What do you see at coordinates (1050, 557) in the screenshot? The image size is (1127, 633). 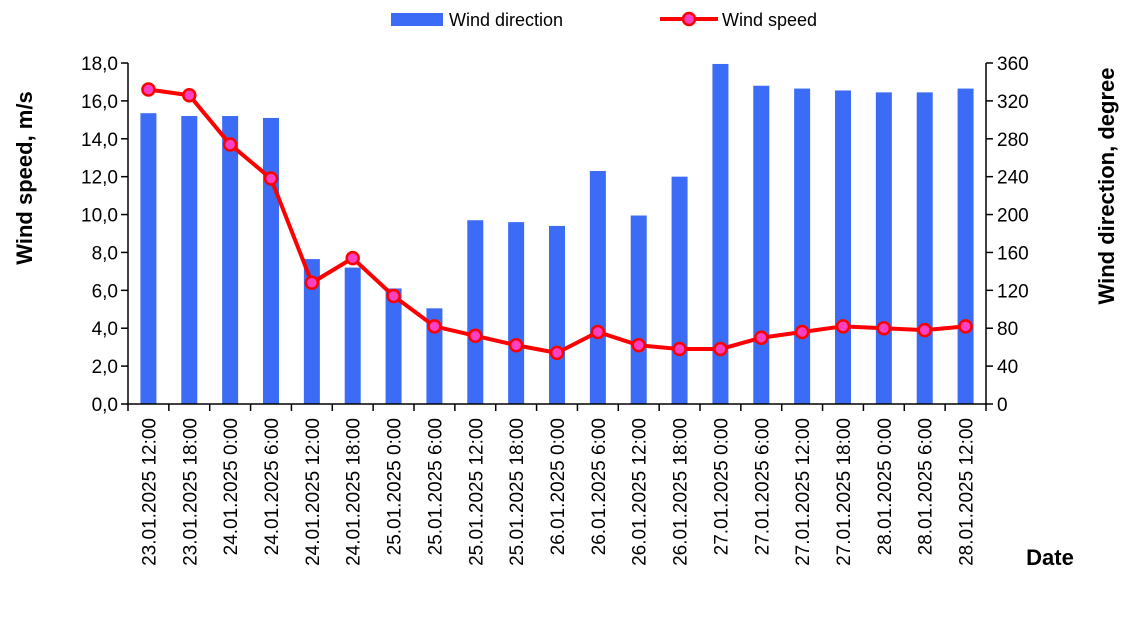 I see `x-axis-title: Date` at bounding box center [1050, 557].